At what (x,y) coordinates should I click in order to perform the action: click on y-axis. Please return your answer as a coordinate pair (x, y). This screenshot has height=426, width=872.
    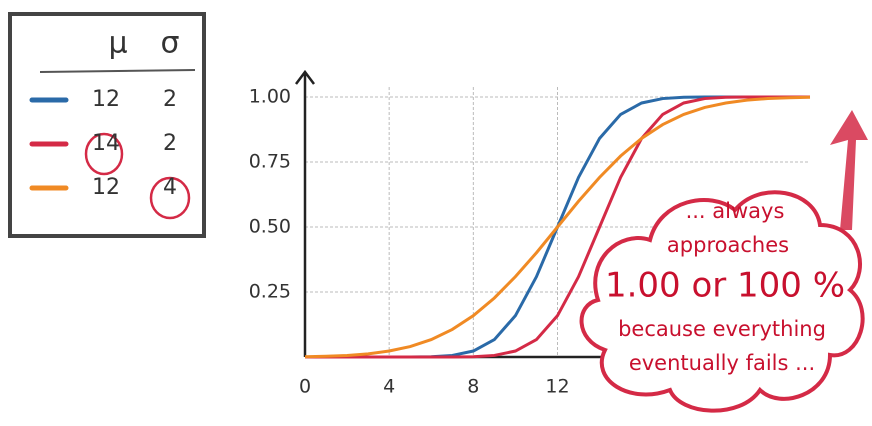
    Looking at the image, I should click on (305, 213).